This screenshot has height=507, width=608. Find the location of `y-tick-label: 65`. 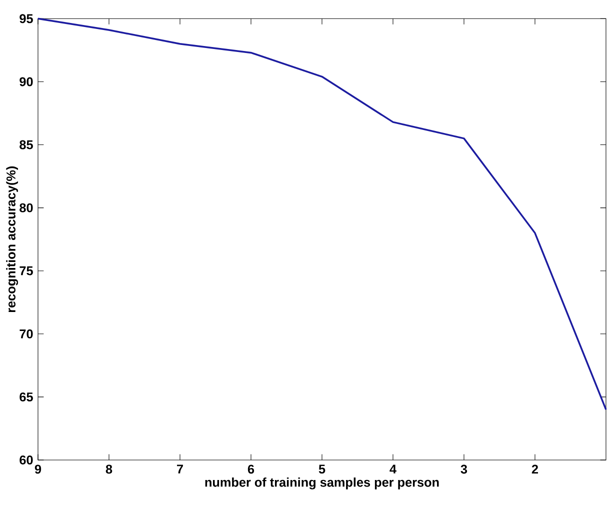

y-tick-label: 65 is located at coordinates (26, 397).